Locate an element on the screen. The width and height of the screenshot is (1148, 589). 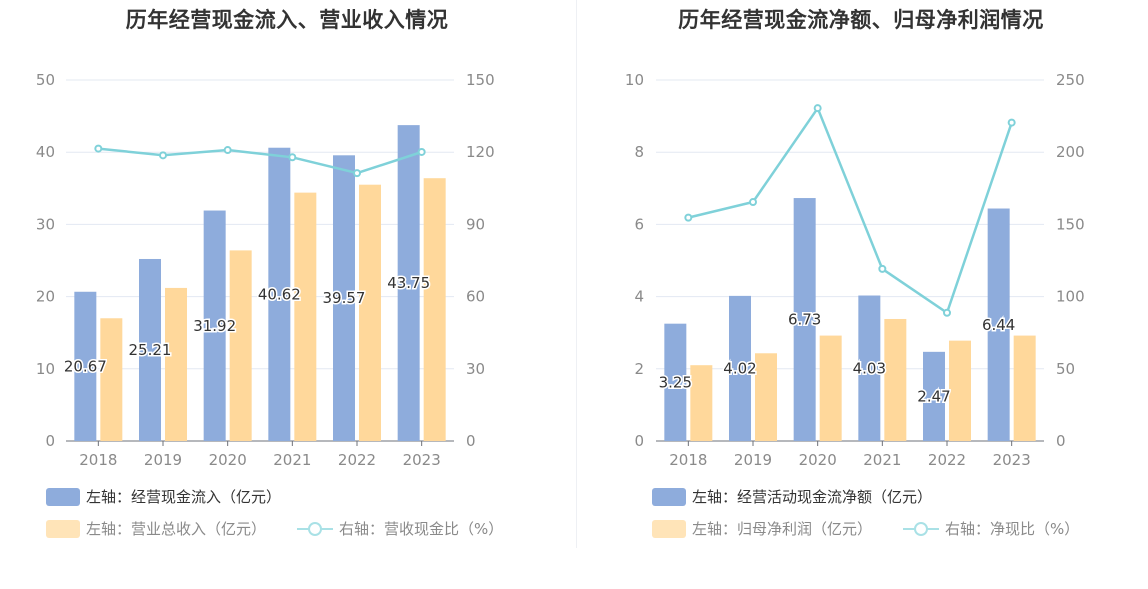
left-legend-item-revenue: 左轴：营业总收入（亿元） is located at coordinates (156, 528).